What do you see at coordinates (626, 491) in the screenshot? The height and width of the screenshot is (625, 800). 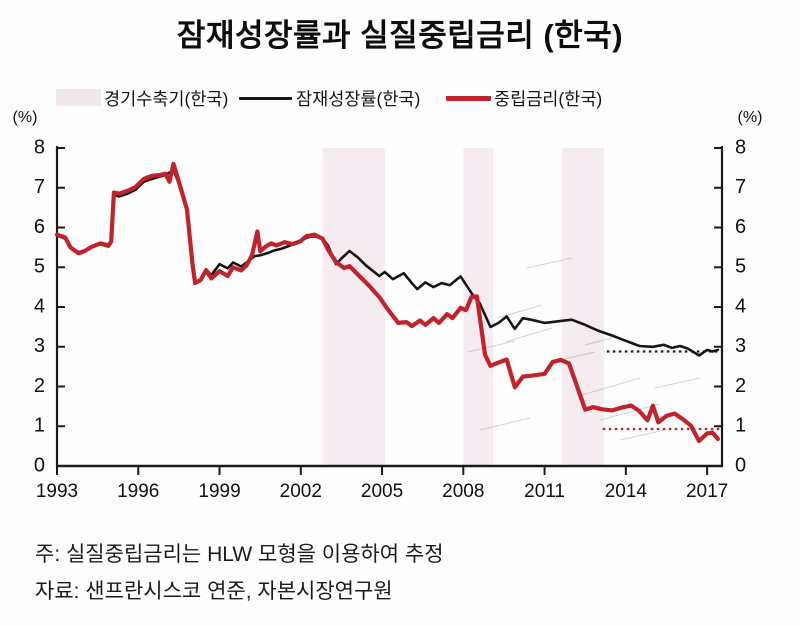 I see `x-tick-label: 2014` at bounding box center [626, 491].